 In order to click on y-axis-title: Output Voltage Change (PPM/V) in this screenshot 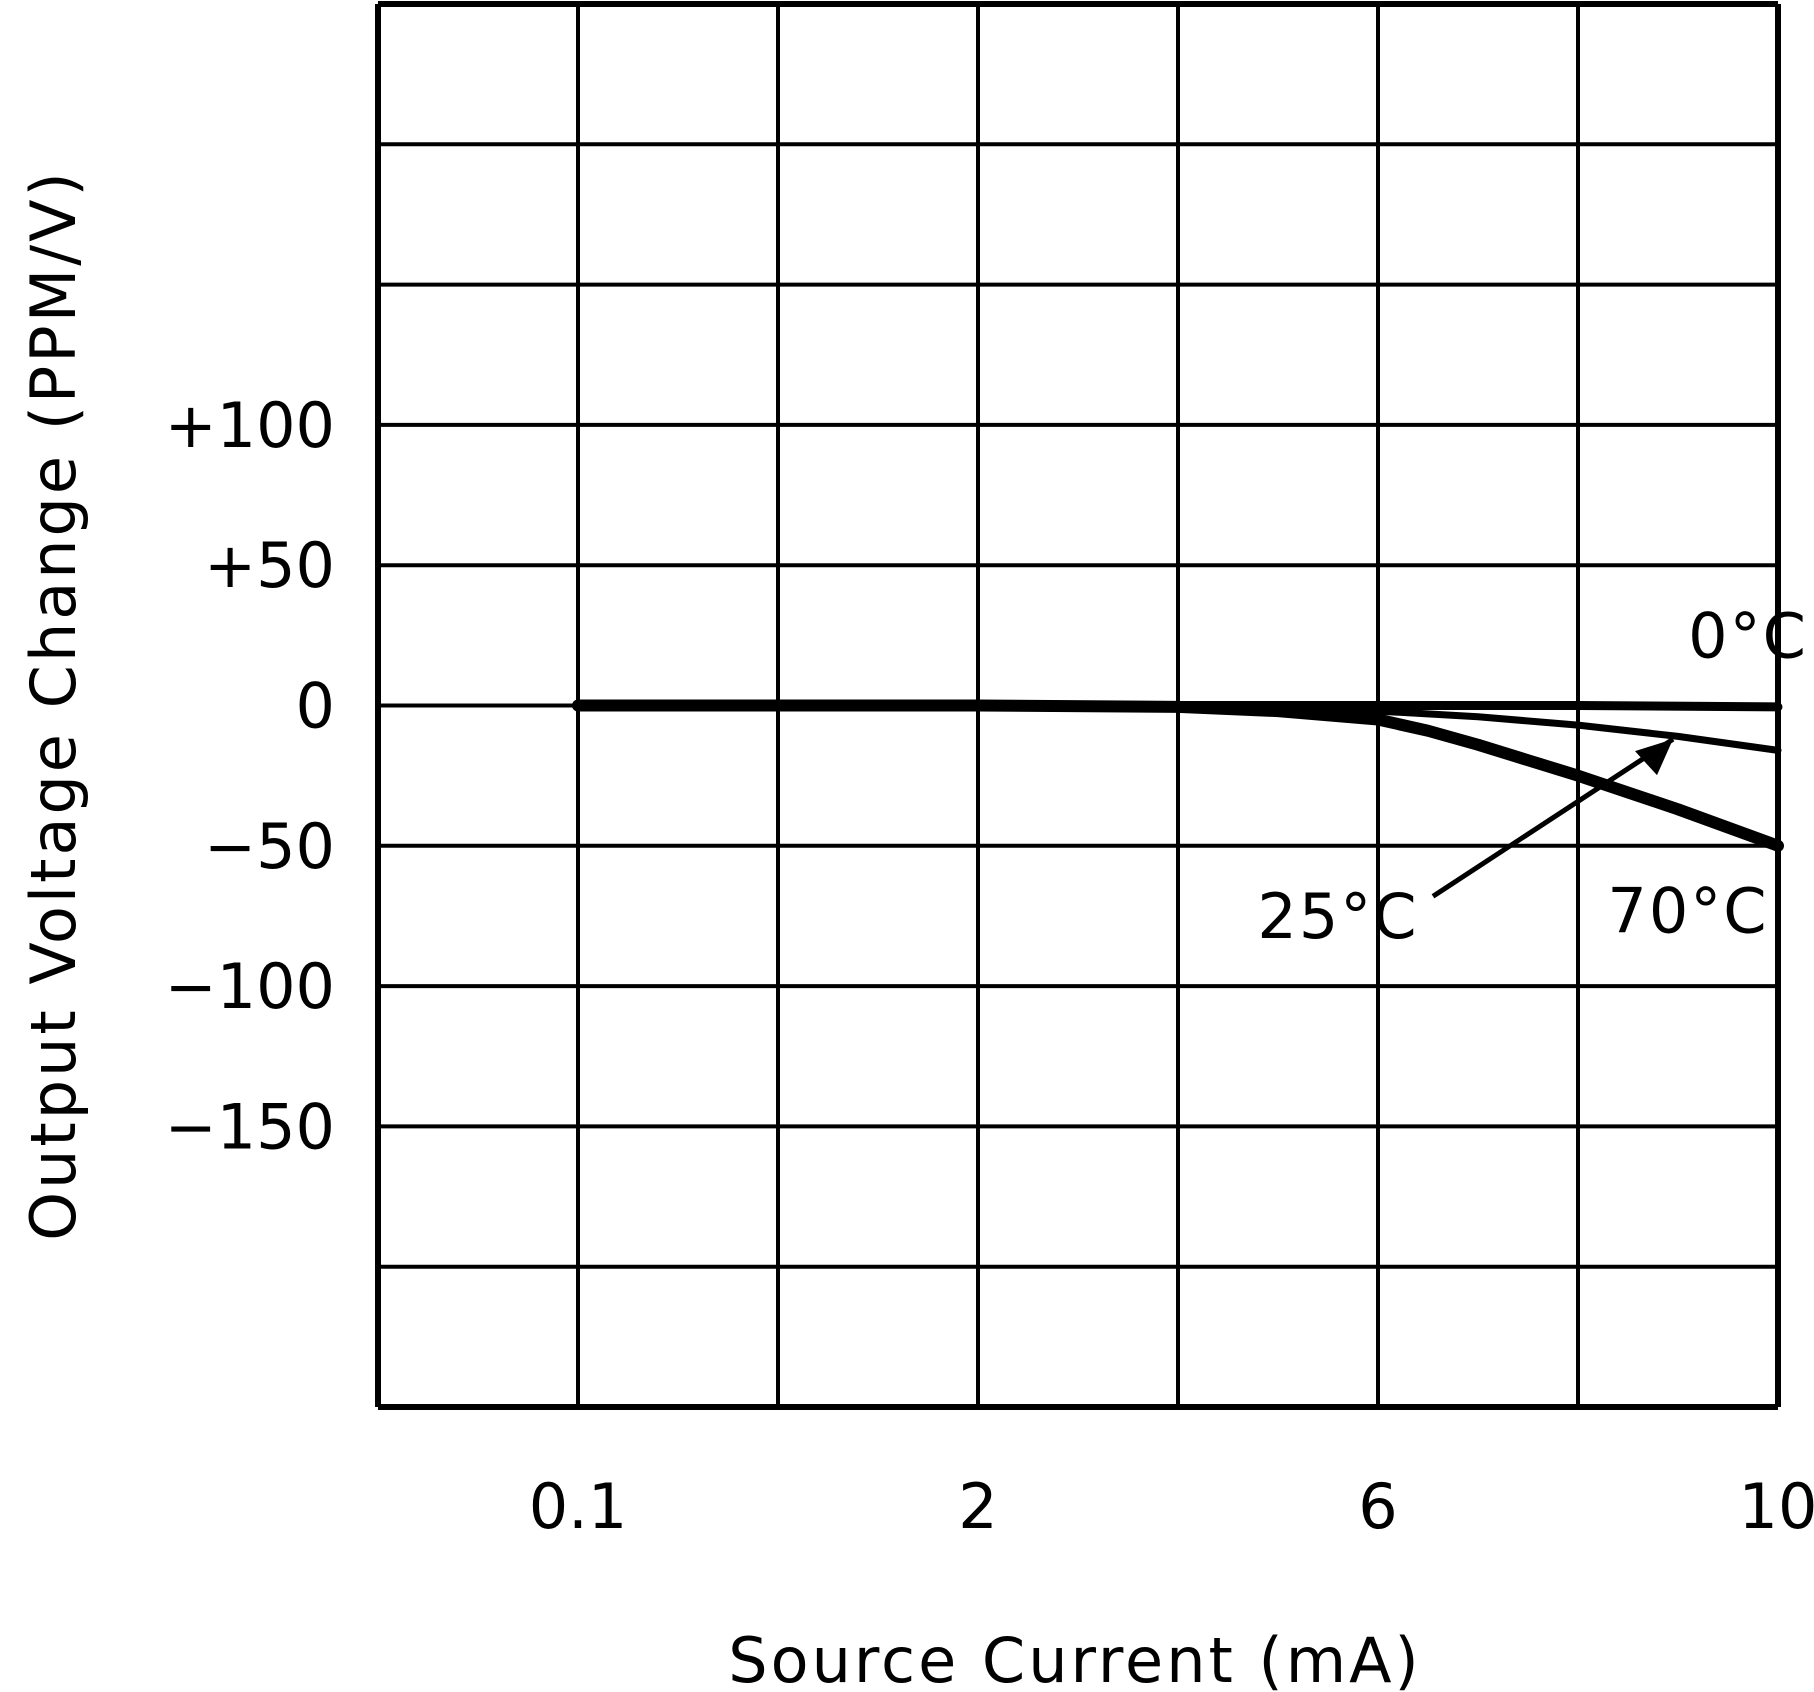, I will do `click(53, 704)`.